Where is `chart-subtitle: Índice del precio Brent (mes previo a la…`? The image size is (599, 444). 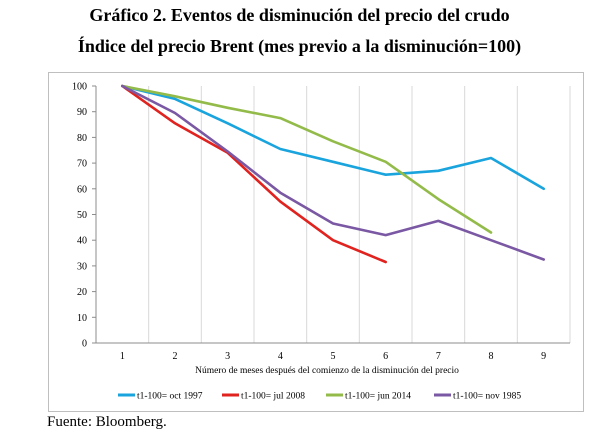 chart-subtitle: Índice del precio Brent (mes previo a la… is located at coordinates (299, 46).